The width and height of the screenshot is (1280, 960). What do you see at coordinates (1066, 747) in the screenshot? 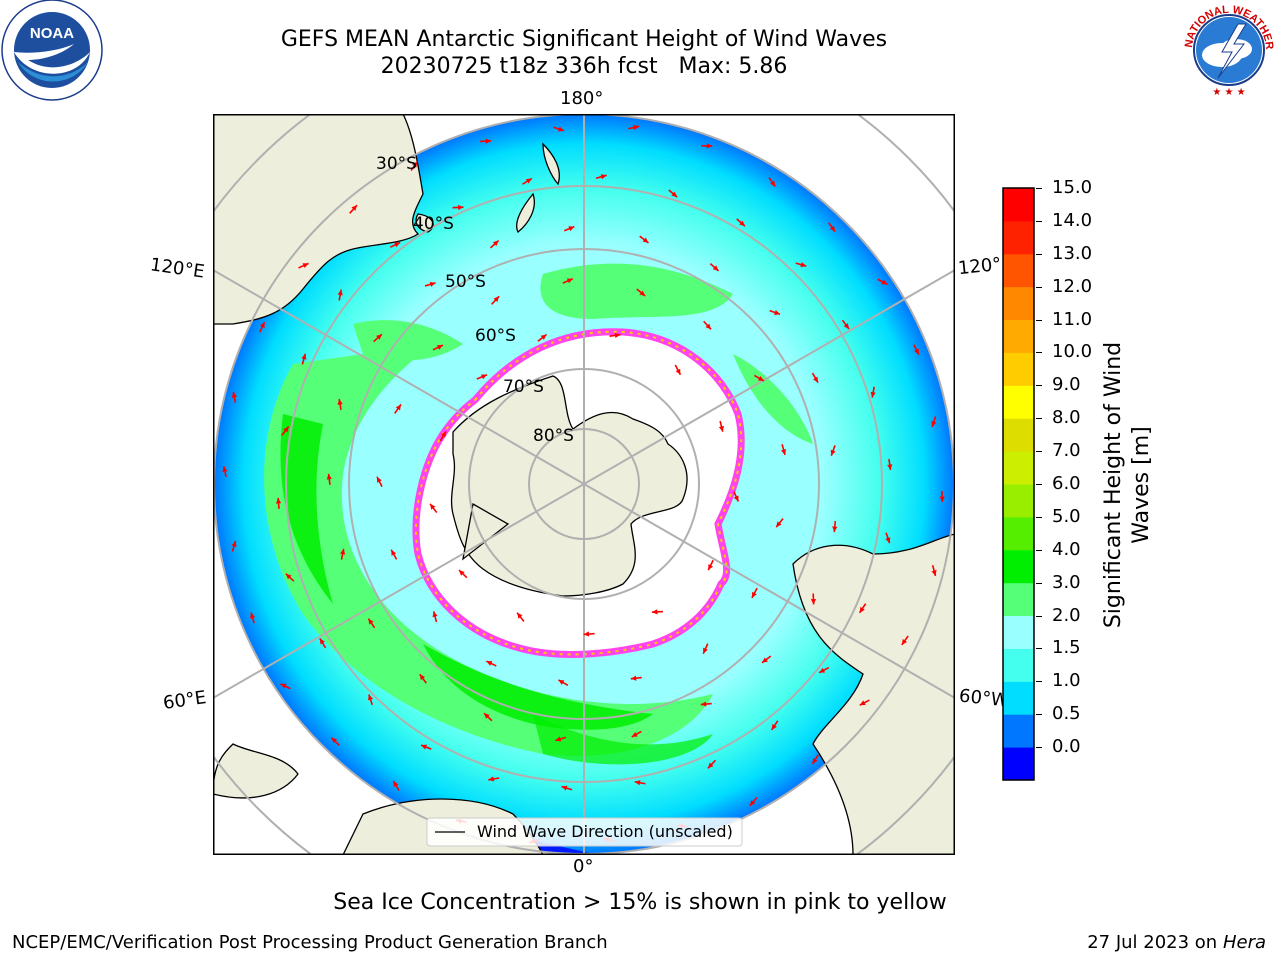
I see `colorbar-tick-label: 0.0` at bounding box center [1066, 747].